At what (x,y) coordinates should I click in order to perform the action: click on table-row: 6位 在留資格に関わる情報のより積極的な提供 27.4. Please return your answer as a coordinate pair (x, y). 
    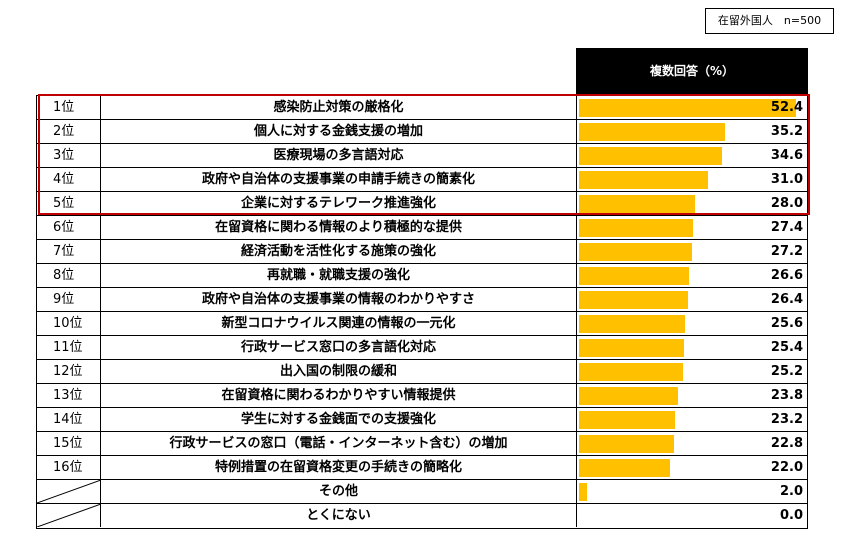
    Looking at the image, I should click on (422, 228).